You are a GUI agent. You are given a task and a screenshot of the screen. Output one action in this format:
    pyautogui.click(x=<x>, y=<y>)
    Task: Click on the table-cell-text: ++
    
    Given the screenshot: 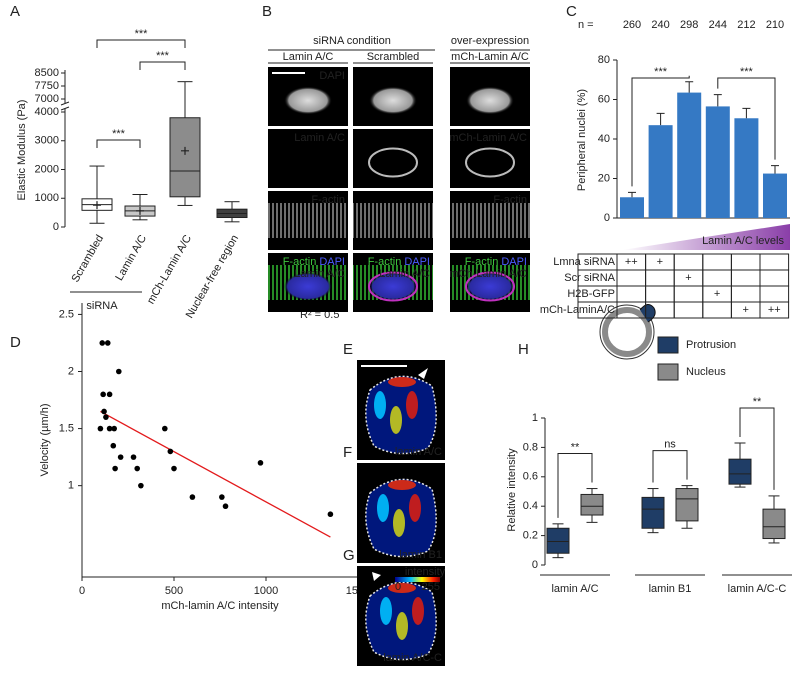 What is the action you would take?
    pyautogui.click(x=631, y=262)
    